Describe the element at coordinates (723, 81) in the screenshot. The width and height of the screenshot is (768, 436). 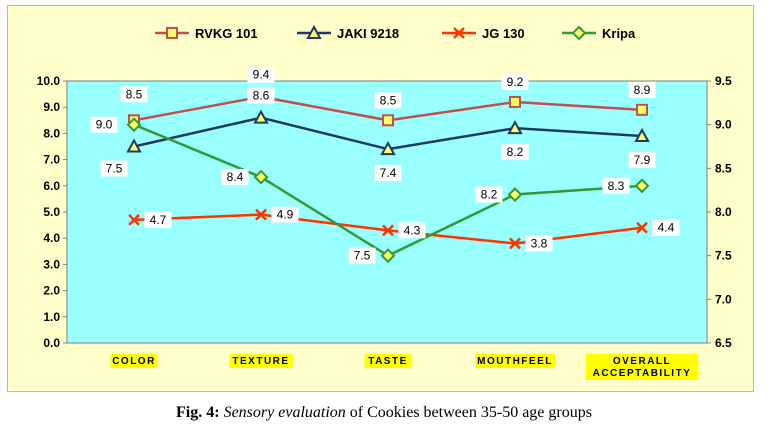
I see `y-right-tick-label: 9.5` at that location.